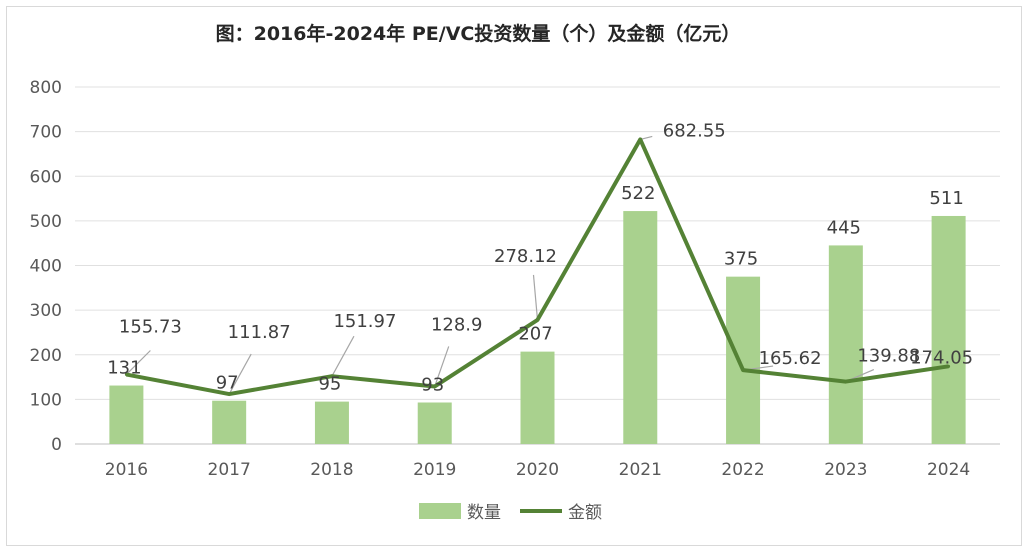 The width and height of the screenshot is (1030, 555). I want to click on x-tick-label: 2017, so click(229, 470).